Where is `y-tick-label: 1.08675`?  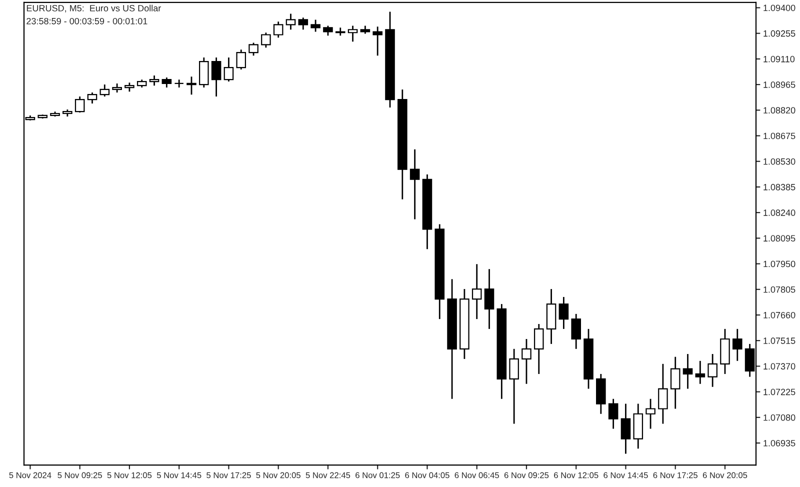 y-tick-label: 1.08675 is located at coordinates (780, 136).